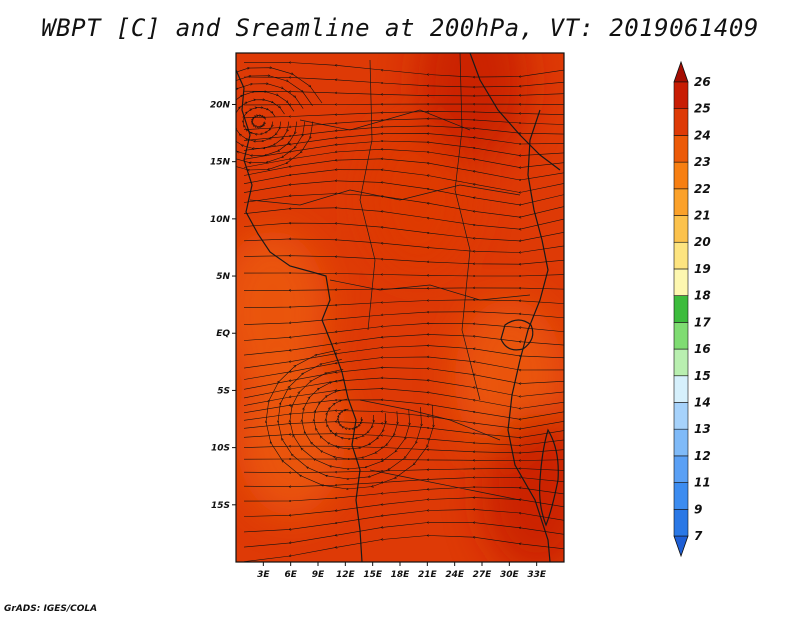 The image size is (800, 618). What do you see at coordinates (702, 456) in the screenshot?
I see `colorbar-label-12: 12` at bounding box center [702, 456].